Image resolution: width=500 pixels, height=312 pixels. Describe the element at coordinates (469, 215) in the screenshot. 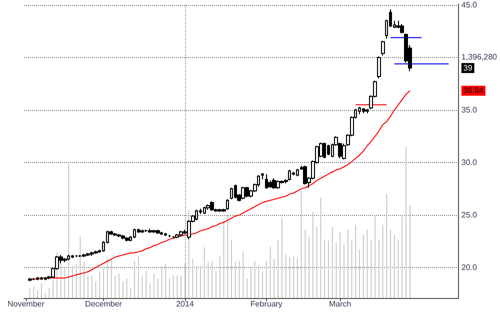

I see `y-tick-label: 25.0` at that location.